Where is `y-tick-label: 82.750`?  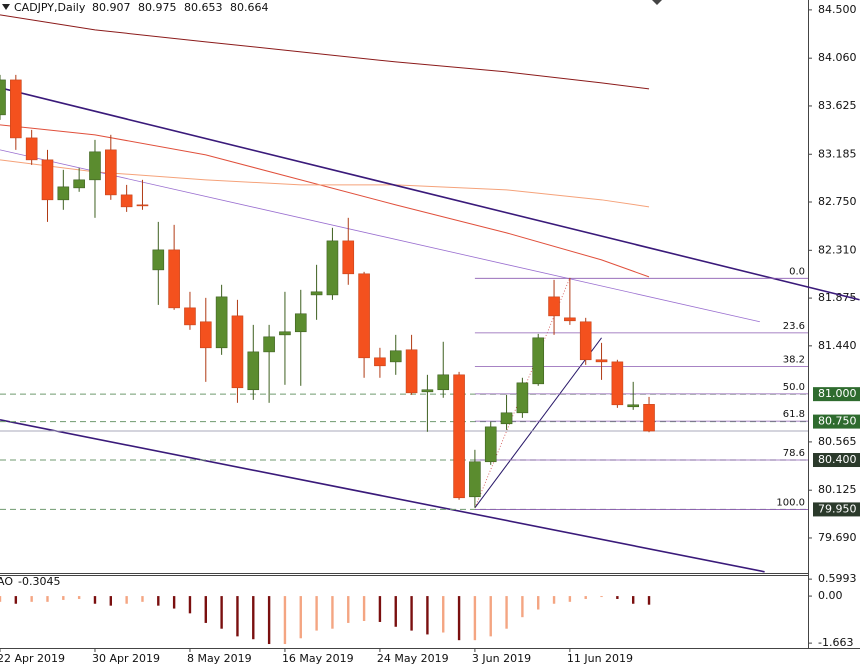 y-tick-label: 82.750 is located at coordinates (837, 201).